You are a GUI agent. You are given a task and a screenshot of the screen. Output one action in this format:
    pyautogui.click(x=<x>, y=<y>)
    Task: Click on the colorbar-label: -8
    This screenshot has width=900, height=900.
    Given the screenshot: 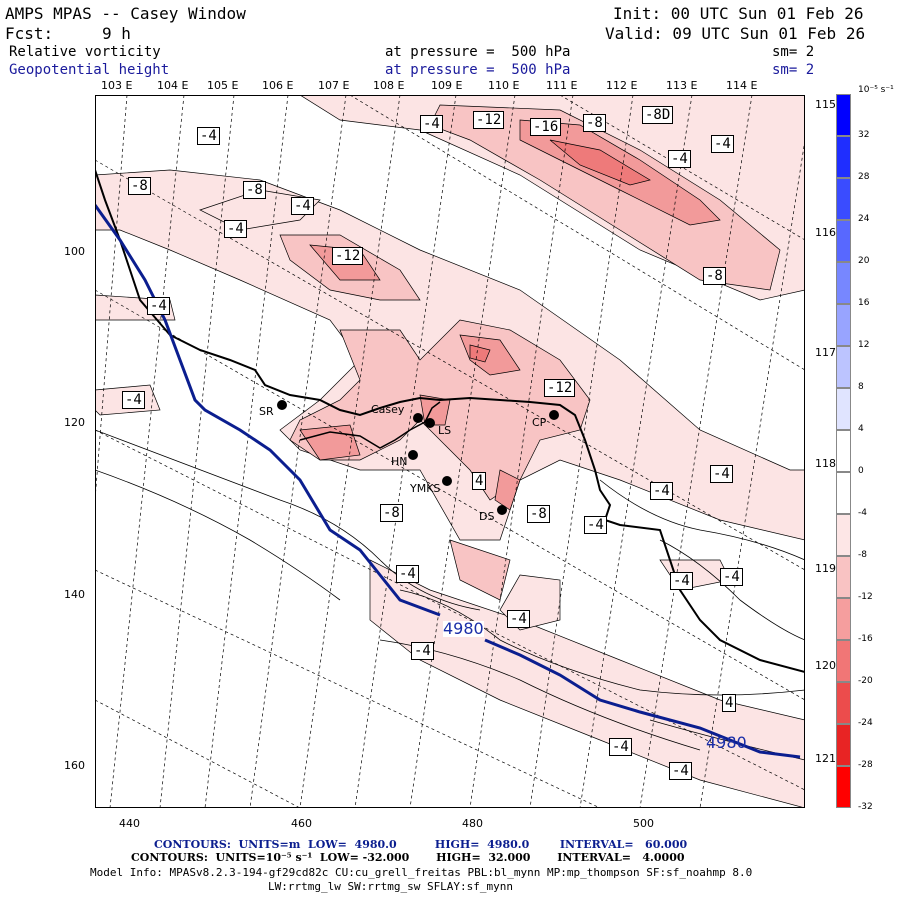 What is the action you would take?
    pyautogui.click(x=862, y=555)
    